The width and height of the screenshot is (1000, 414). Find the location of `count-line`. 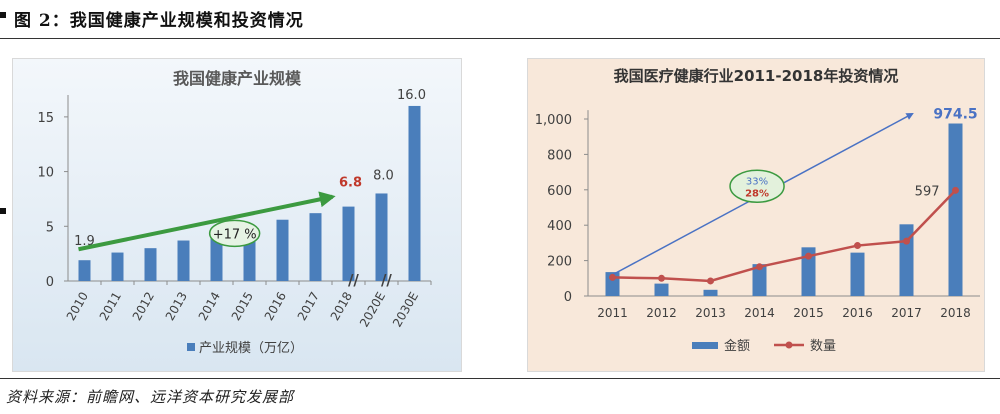

count-line is located at coordinates (784, 236).